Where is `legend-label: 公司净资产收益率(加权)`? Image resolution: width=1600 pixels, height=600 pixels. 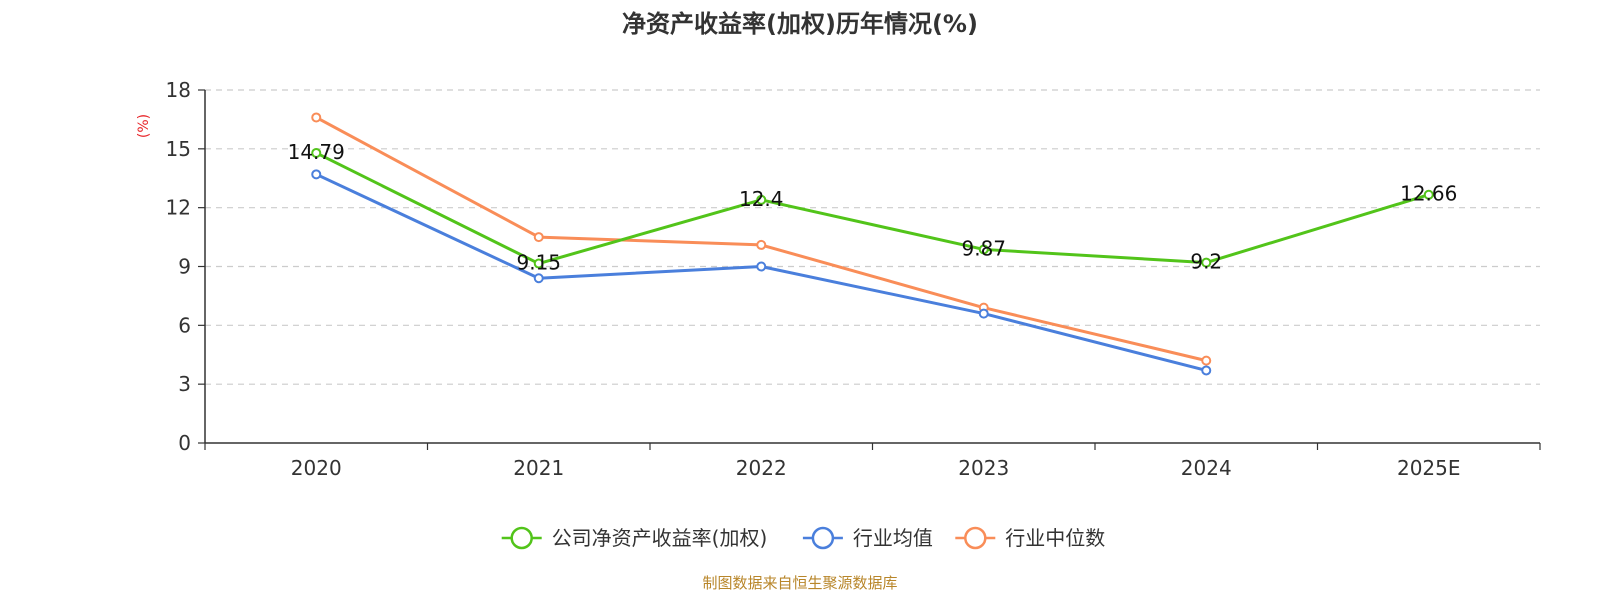 legend-label: 公司净资产收益率(加权) is located at coordinates (660, 538).